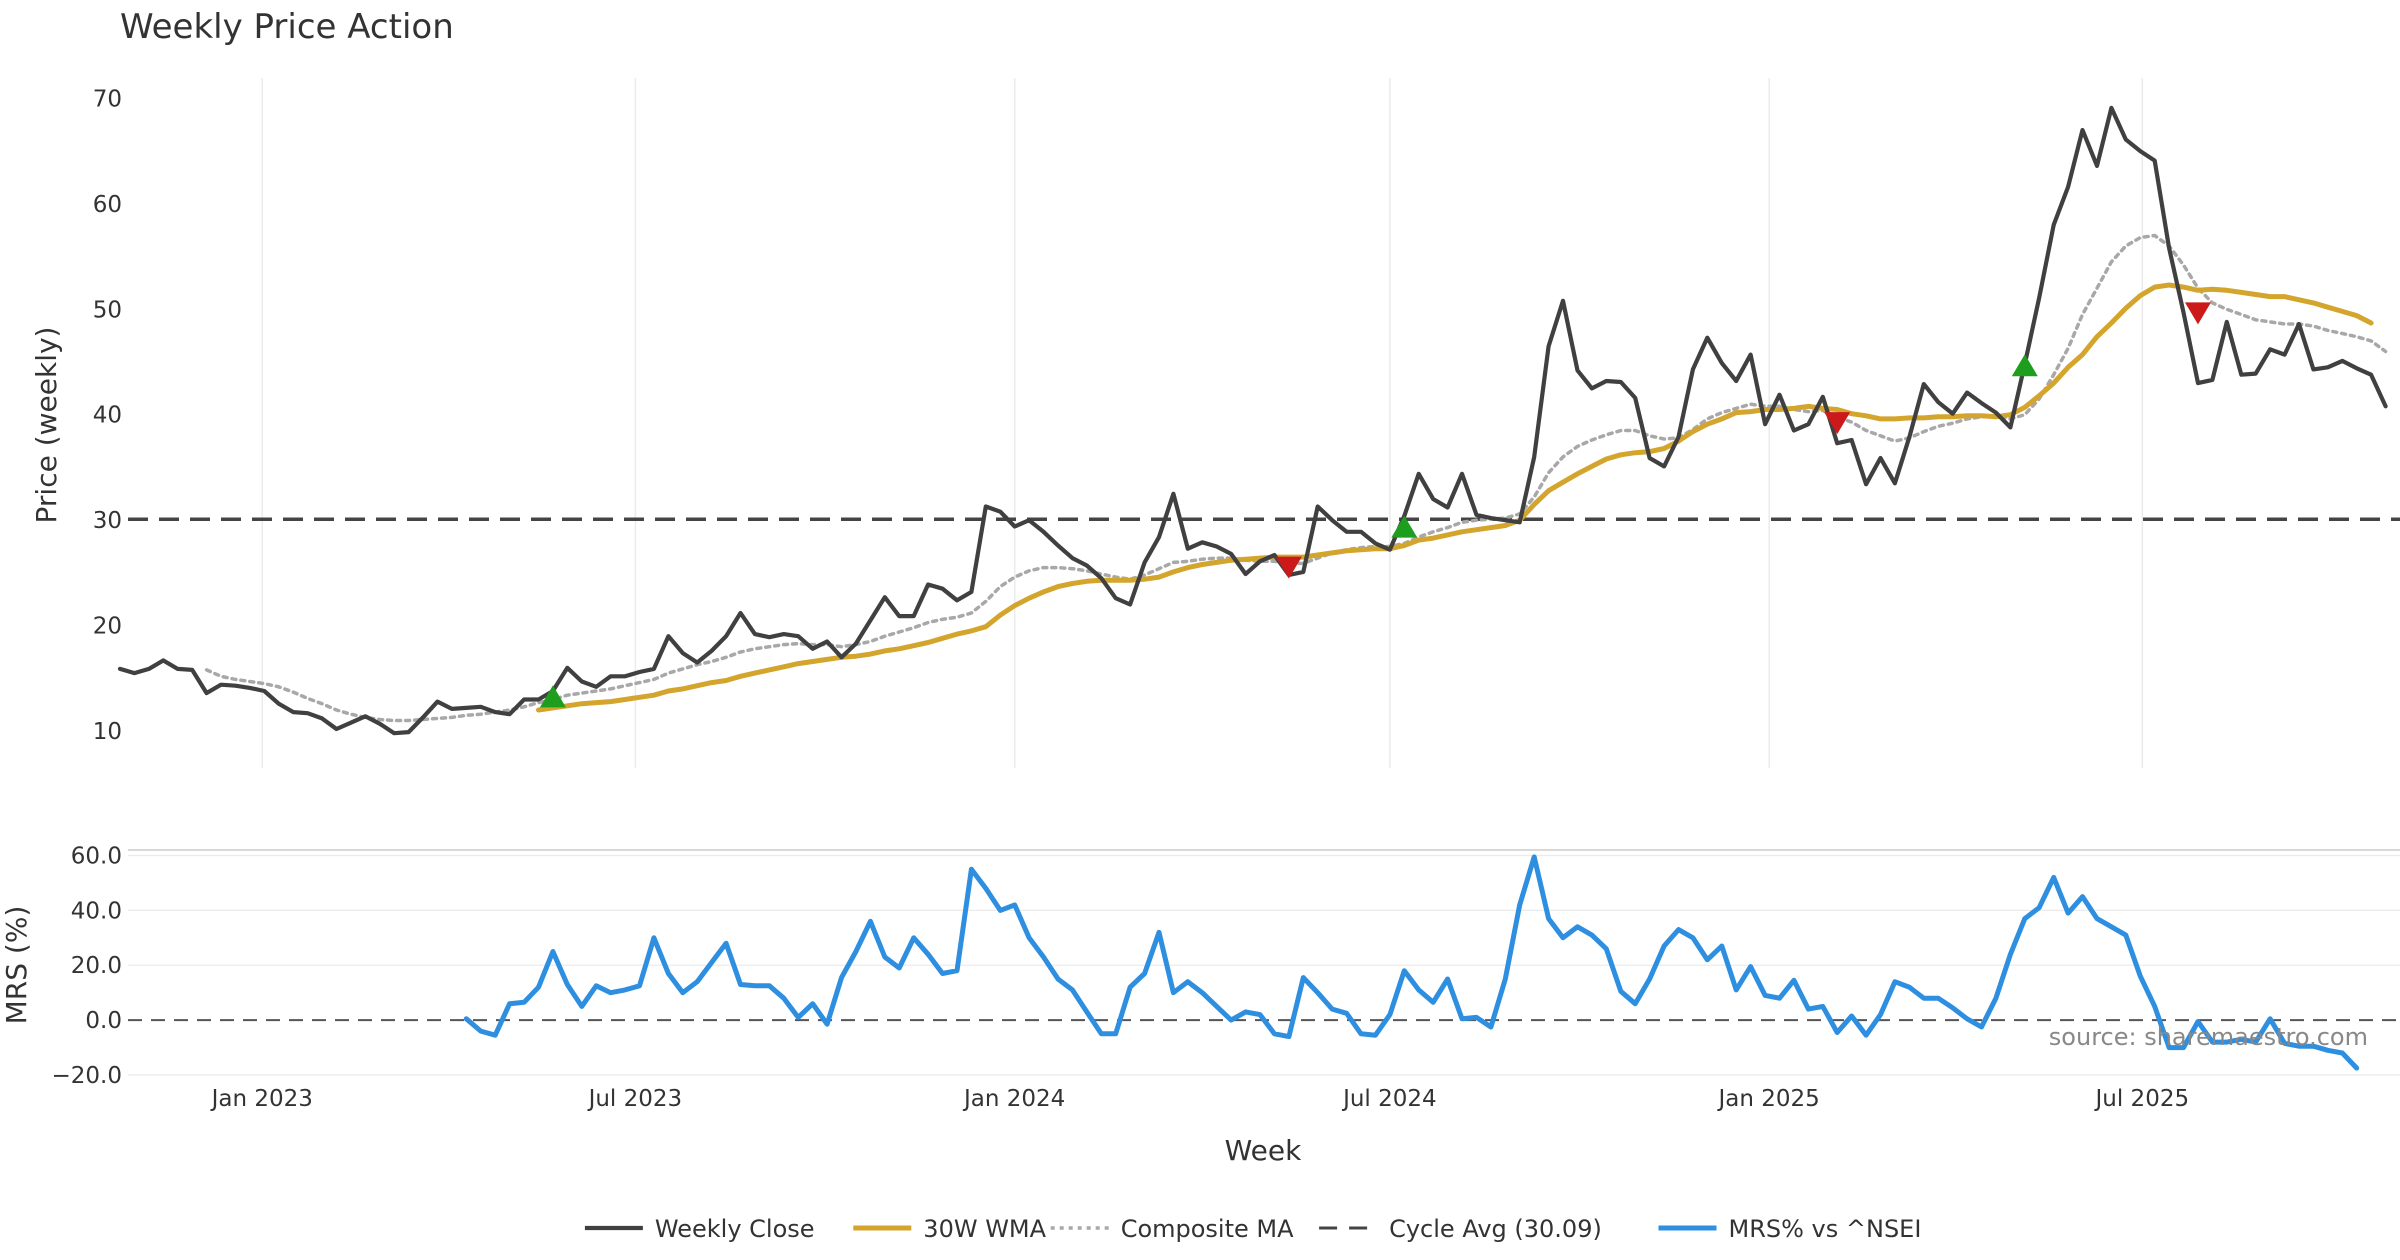 This screenshot has height=1260, width=2400. What do you see at coordinates (1263, 1150) in the screenshot?
I see `x-axis-label: Week` at bounding box center [1263, 1150].